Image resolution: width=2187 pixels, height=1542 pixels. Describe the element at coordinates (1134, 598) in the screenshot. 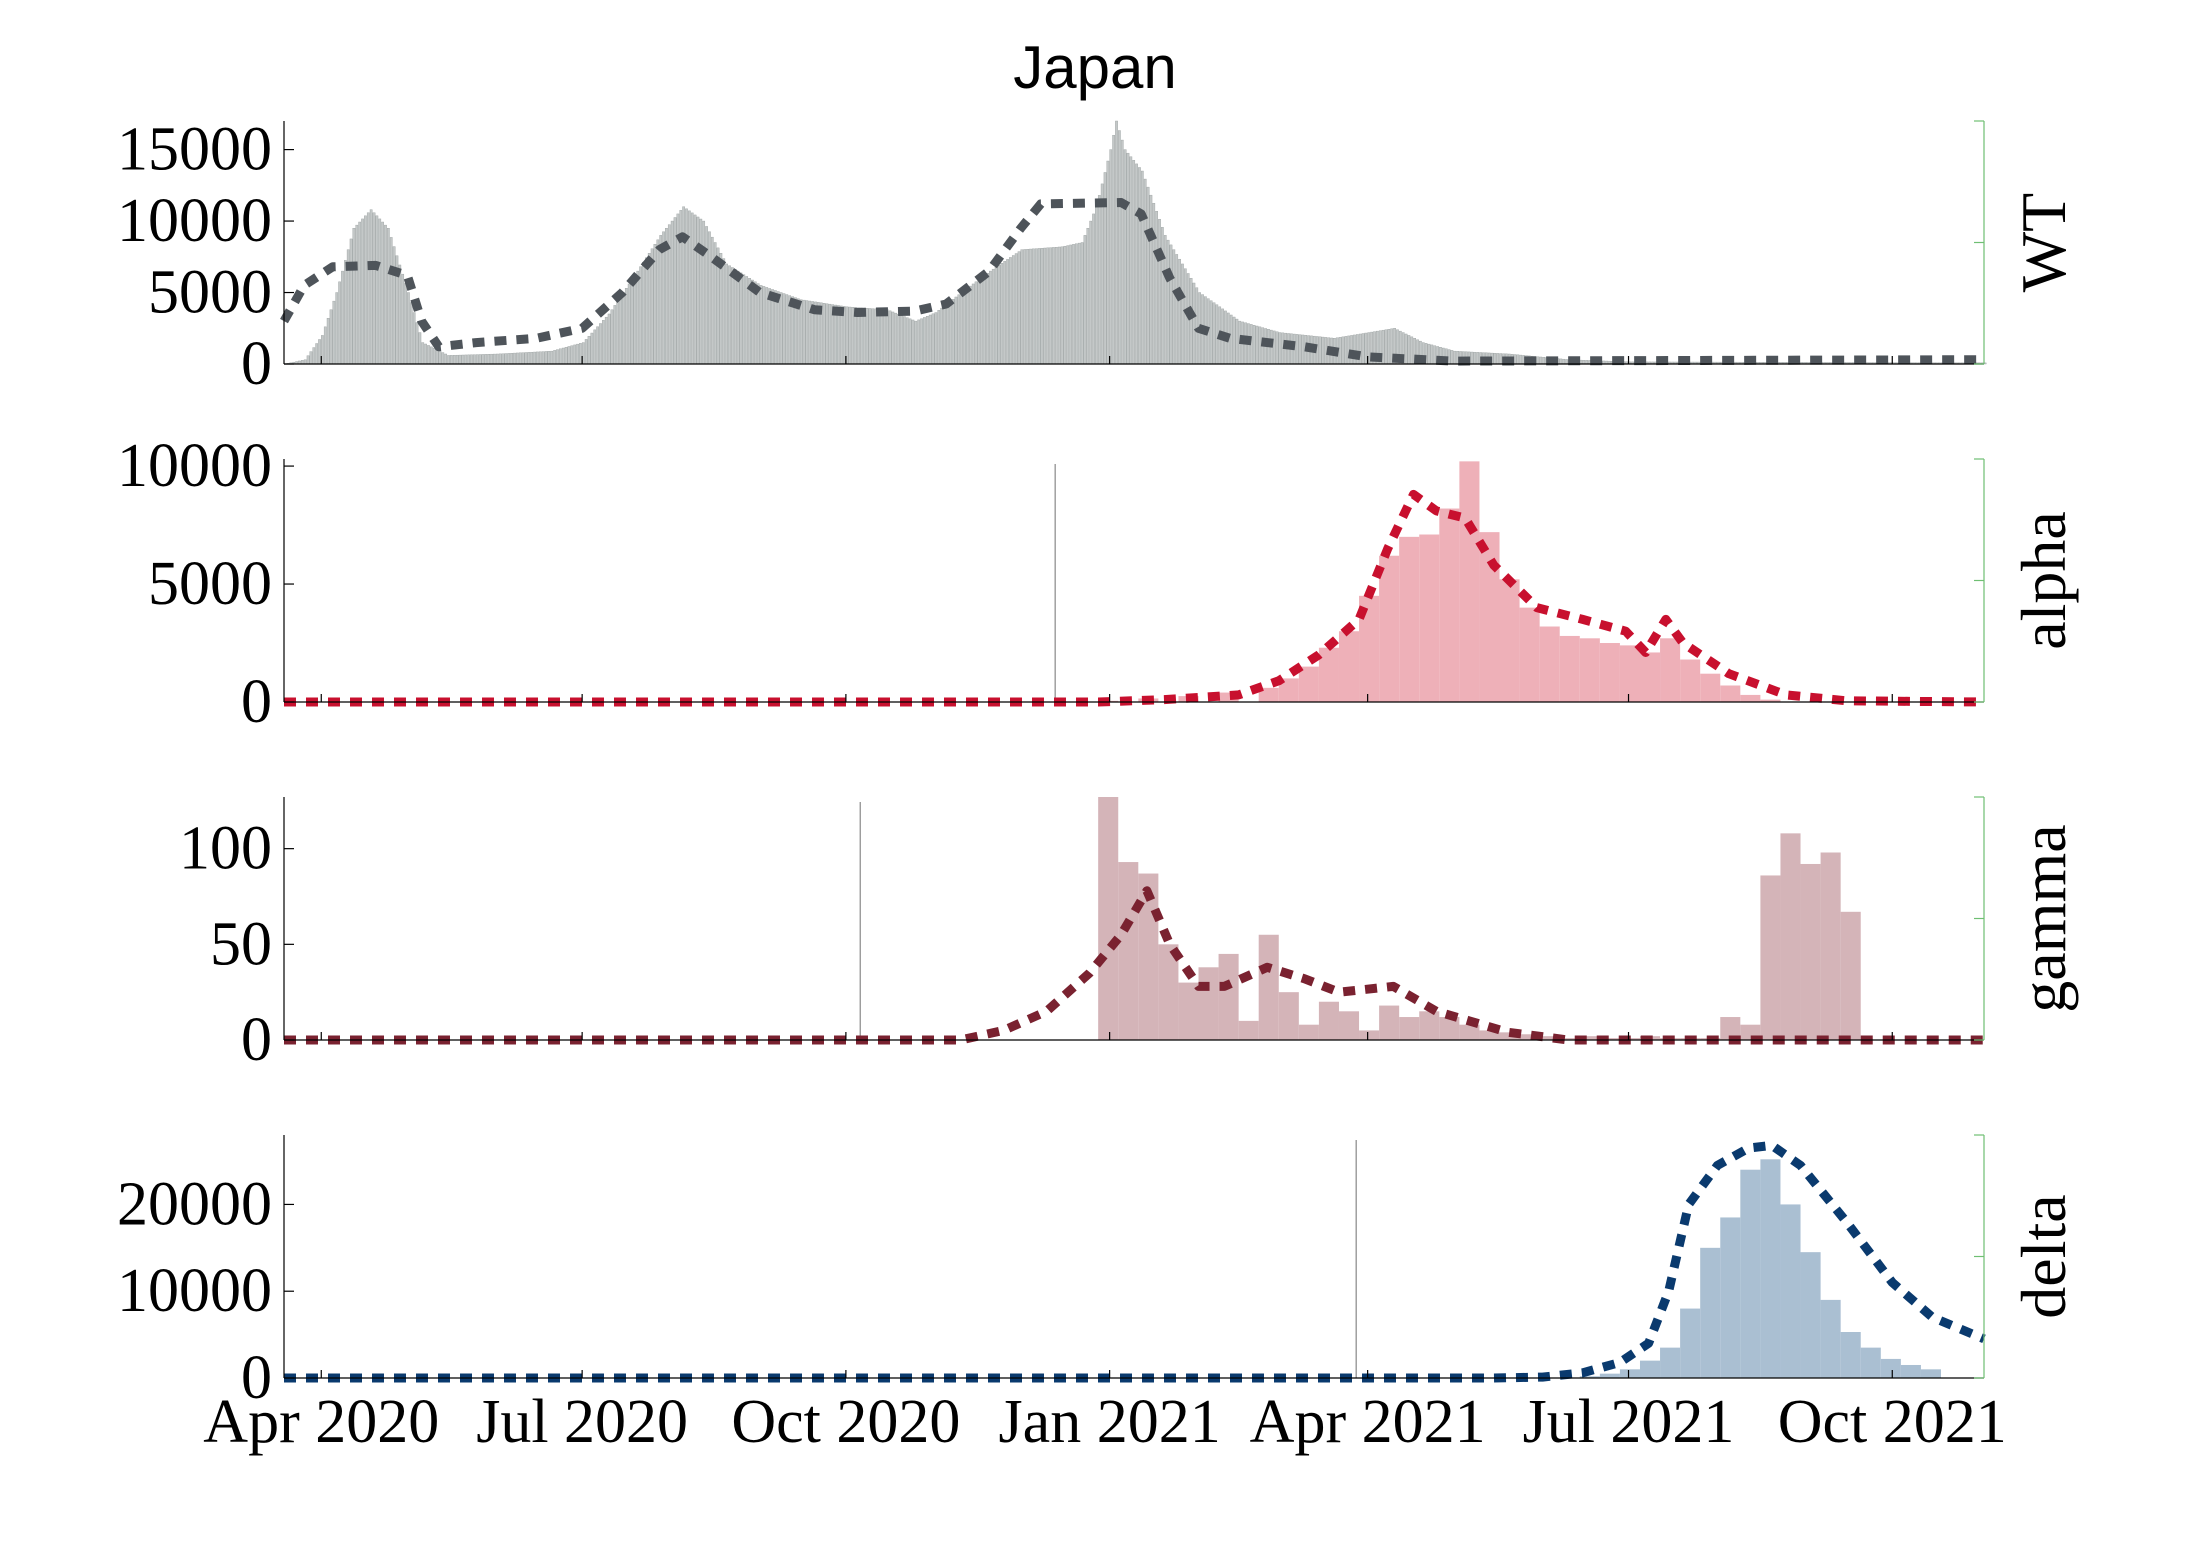

I see `alpha-fit-line` at that location.